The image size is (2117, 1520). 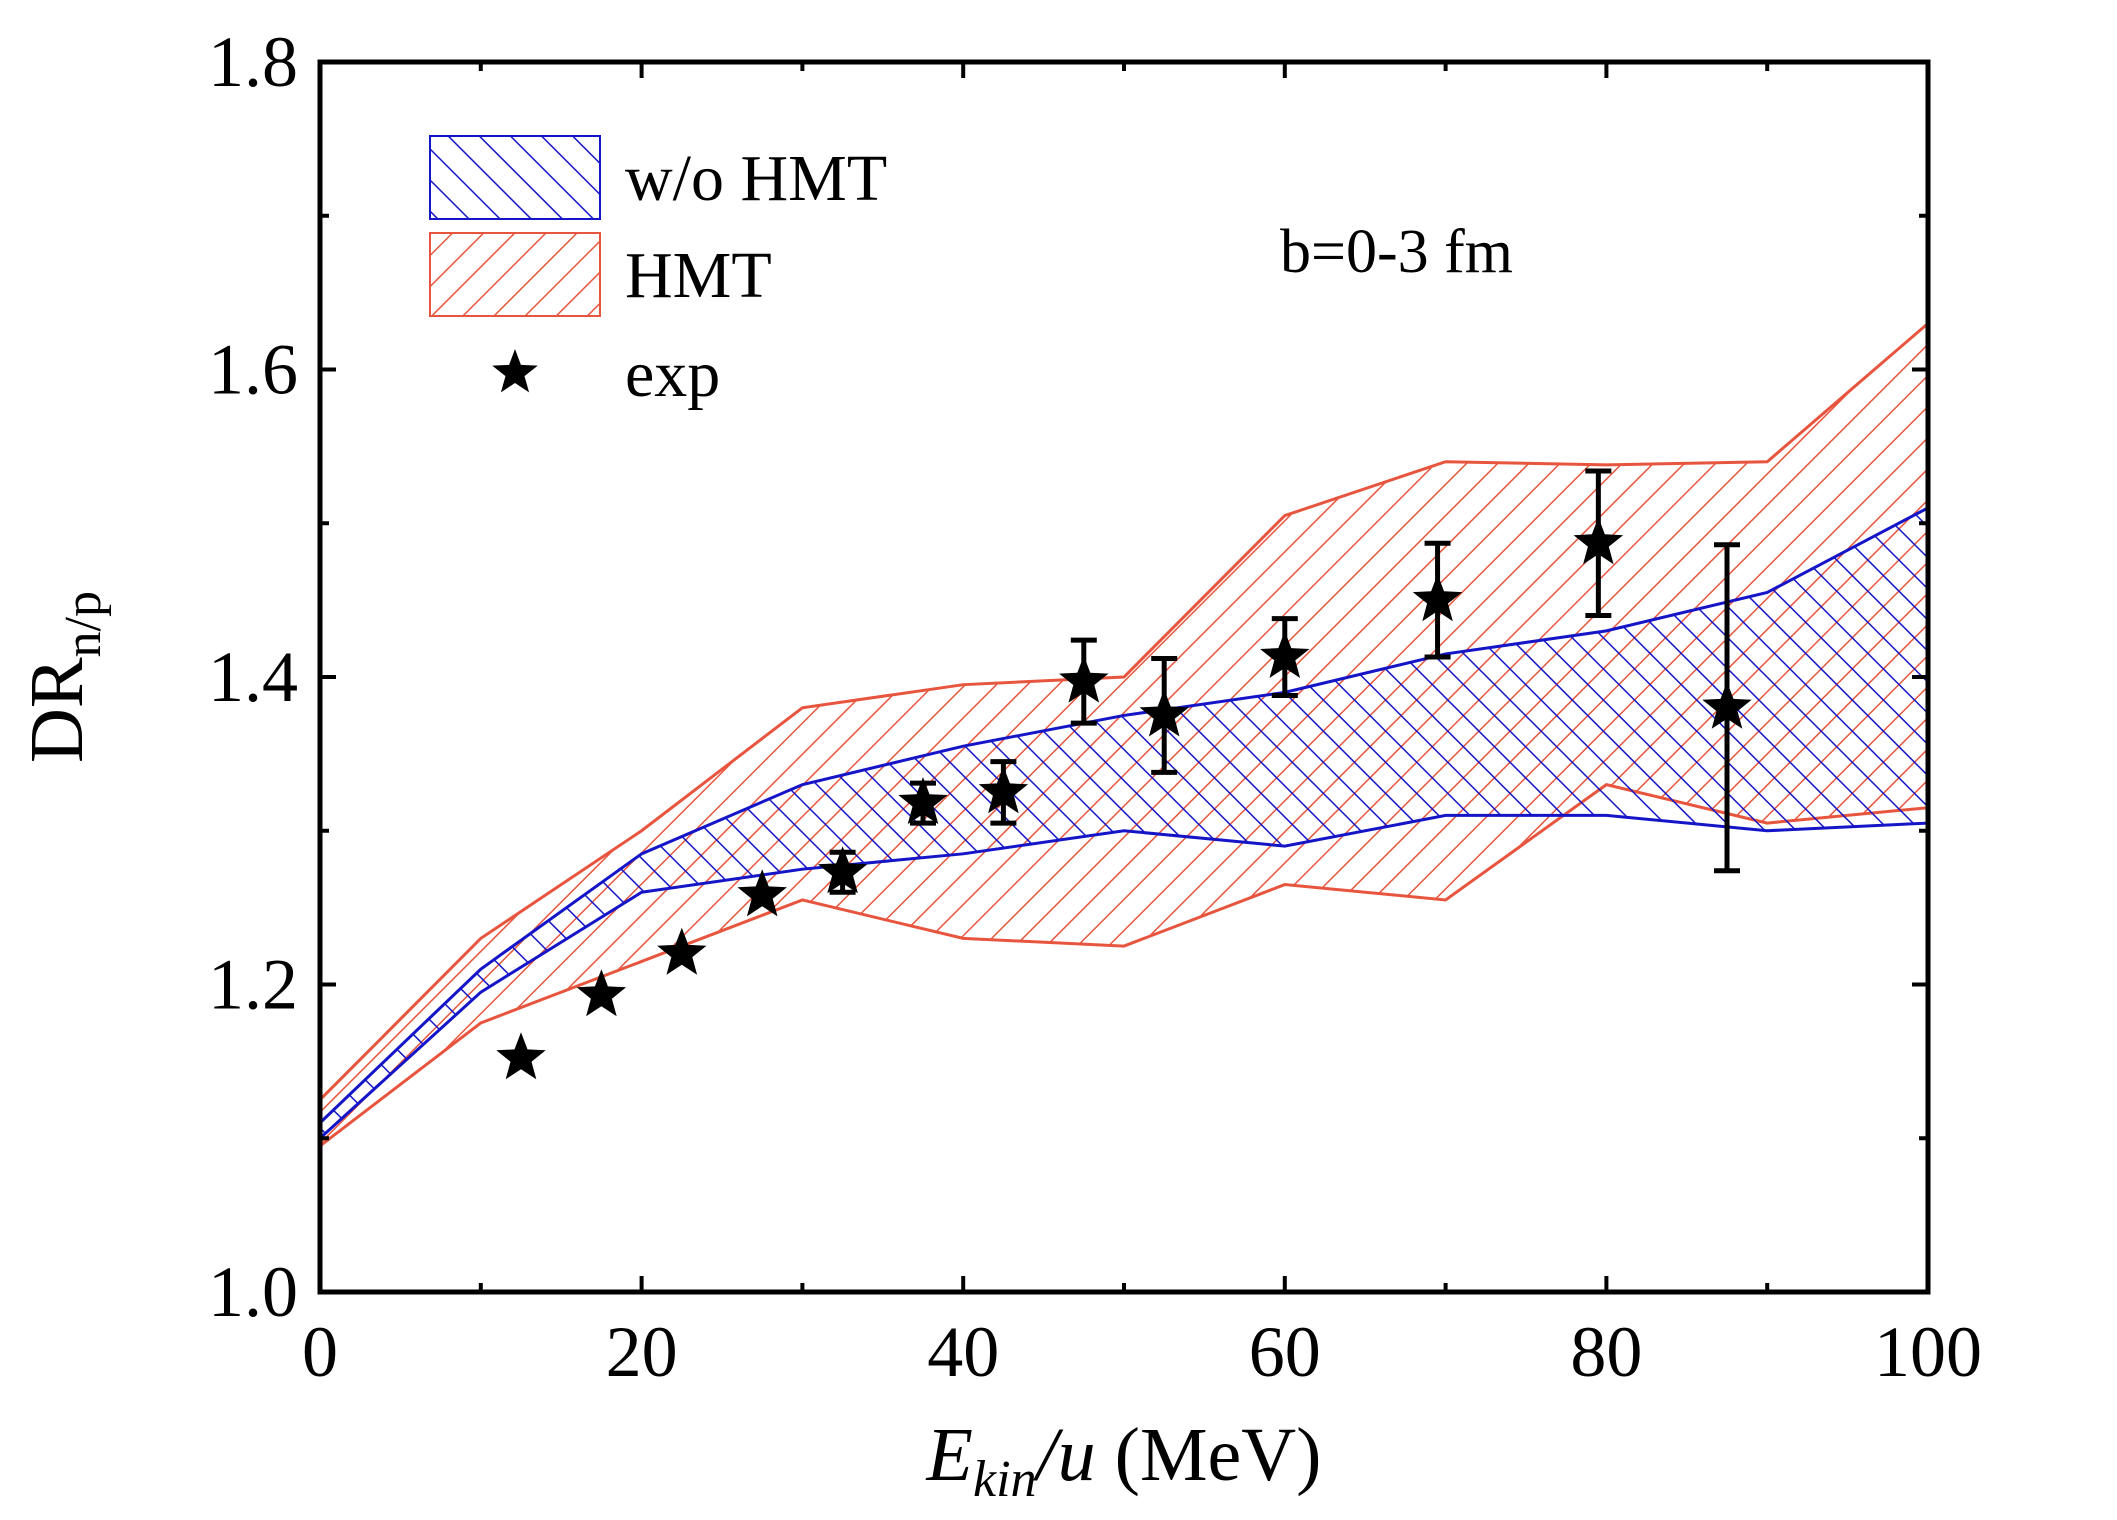 I want to click on x-tick-label: 80, so click(x=1606, y=1352).